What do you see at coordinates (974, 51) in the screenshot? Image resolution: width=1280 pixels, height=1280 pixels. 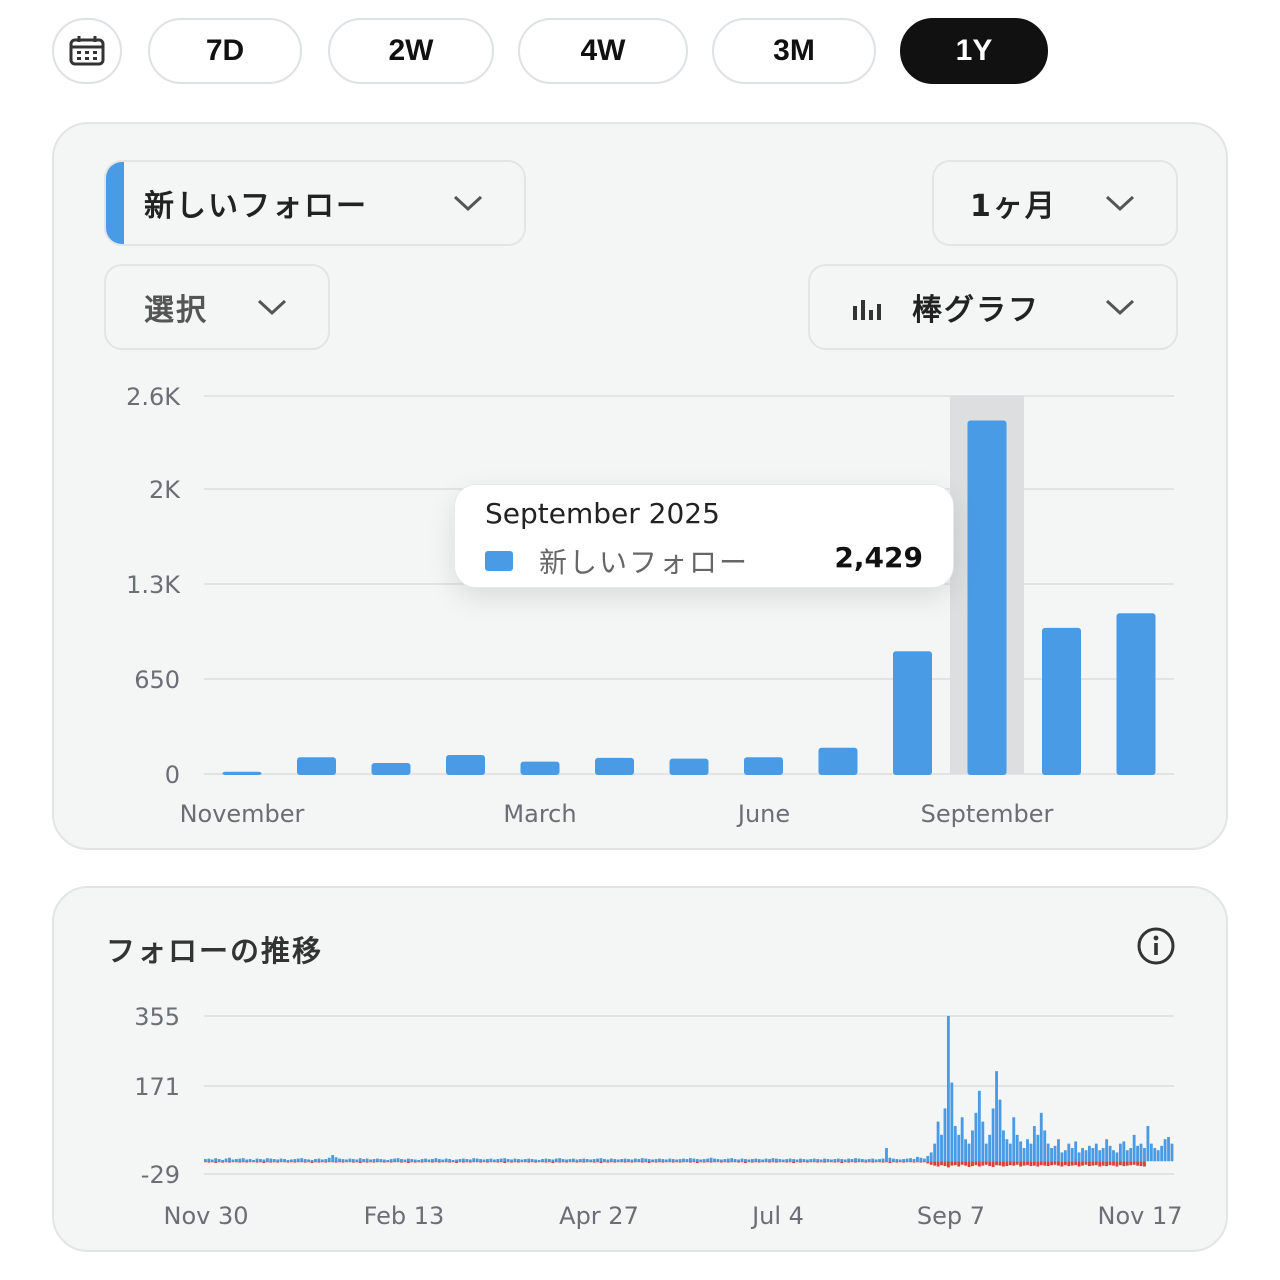 I see `range-1y-button: 1Y` at bounding box center [974, 51].